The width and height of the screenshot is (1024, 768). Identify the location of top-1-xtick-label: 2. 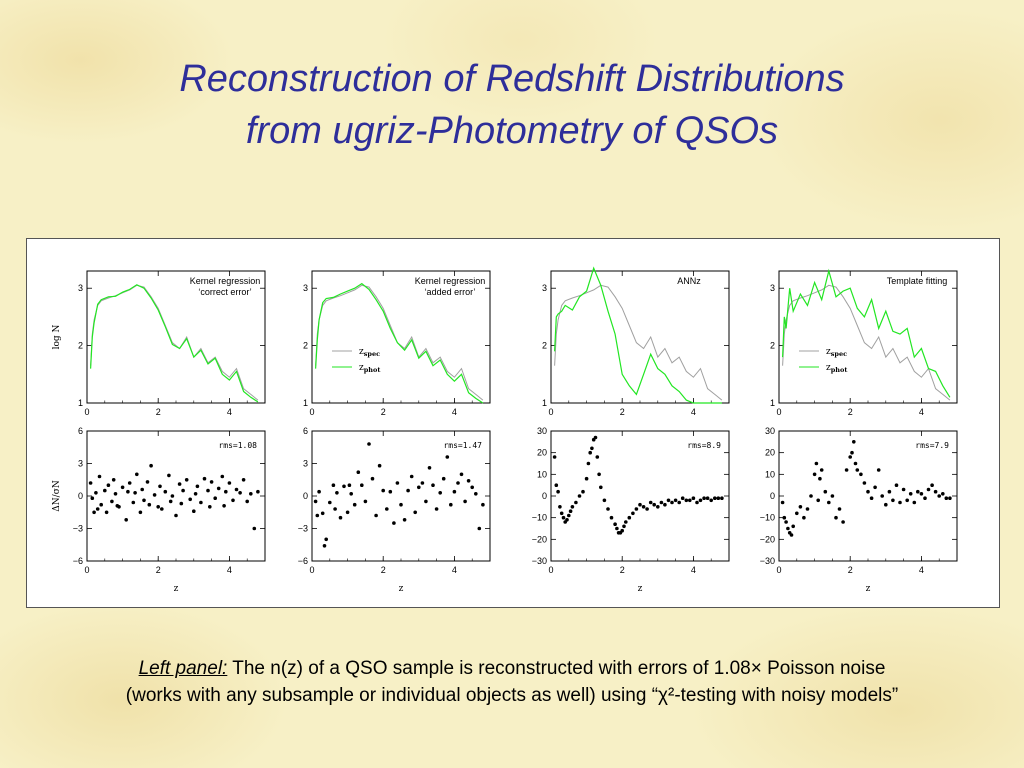
(158, 412).